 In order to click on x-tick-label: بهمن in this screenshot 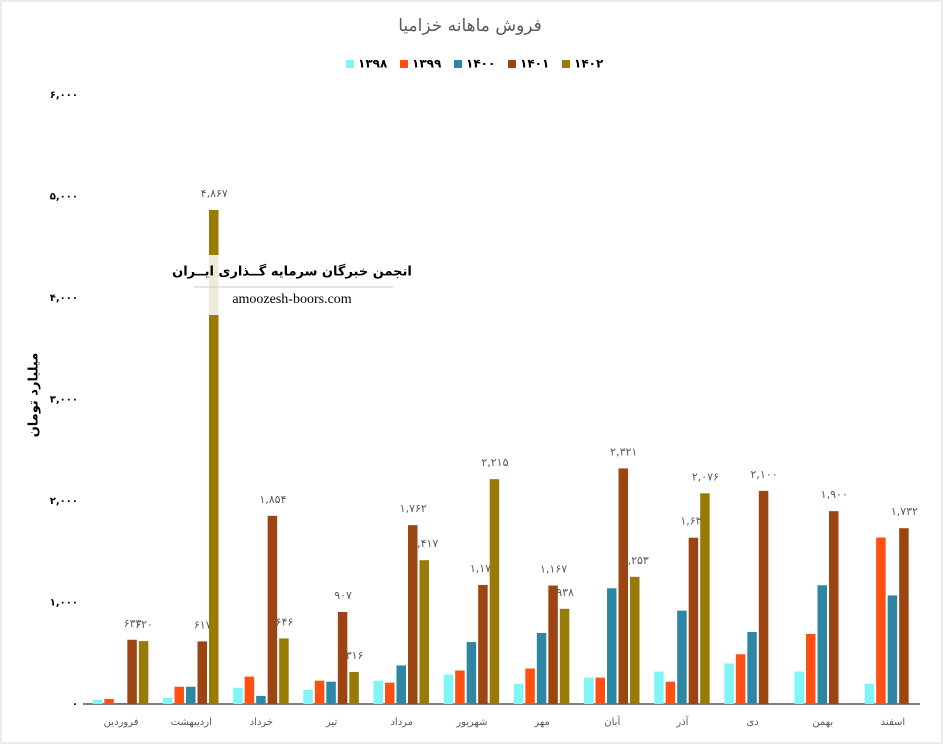, I will do `click(822, 722)`.